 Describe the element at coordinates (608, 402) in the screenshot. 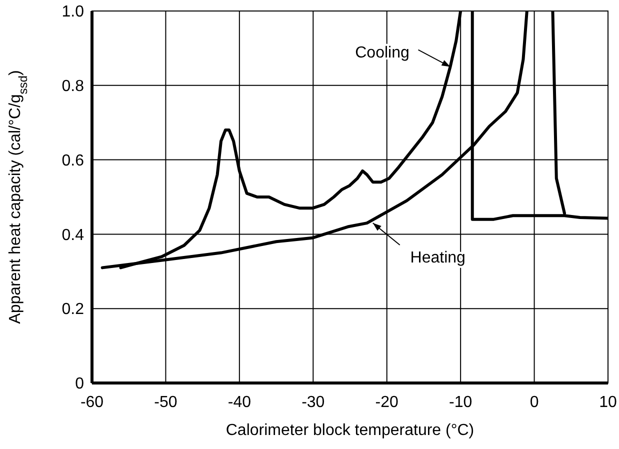

I see `x-tick-label: 10` at that location.